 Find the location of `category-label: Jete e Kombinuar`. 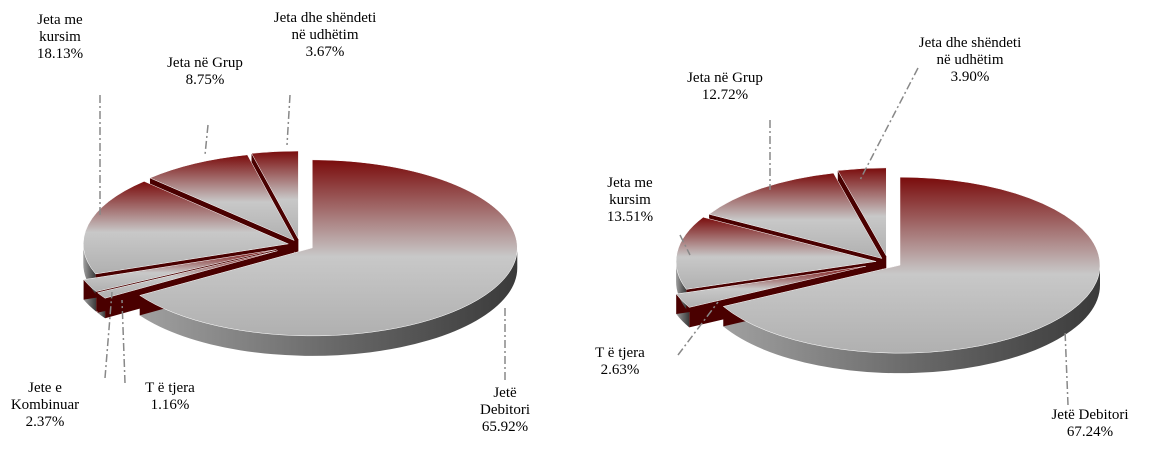

category-label: Jete e Kombinuar is located at coordinates (45, 396).